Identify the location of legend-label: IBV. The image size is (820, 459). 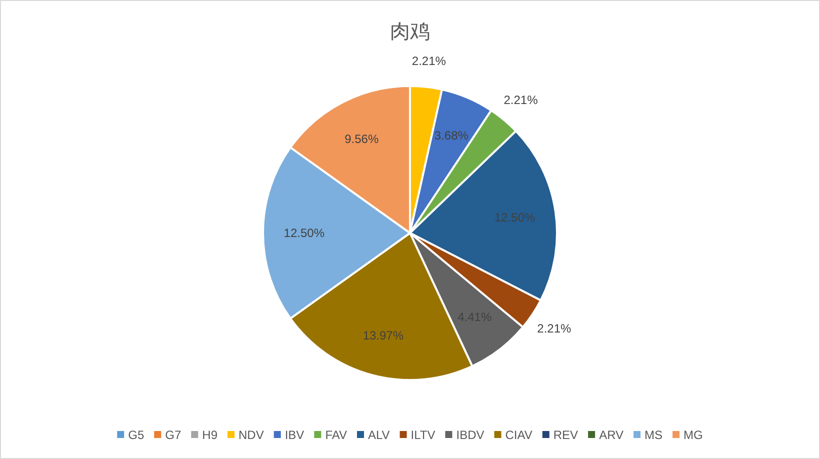
(294, 435).